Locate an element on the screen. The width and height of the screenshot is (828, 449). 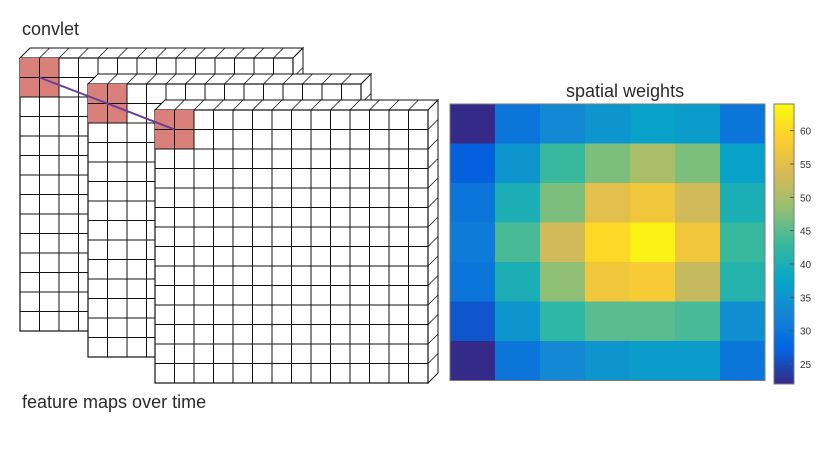
colorbar-tick-label: 35 is located at coordinates (806, 298).